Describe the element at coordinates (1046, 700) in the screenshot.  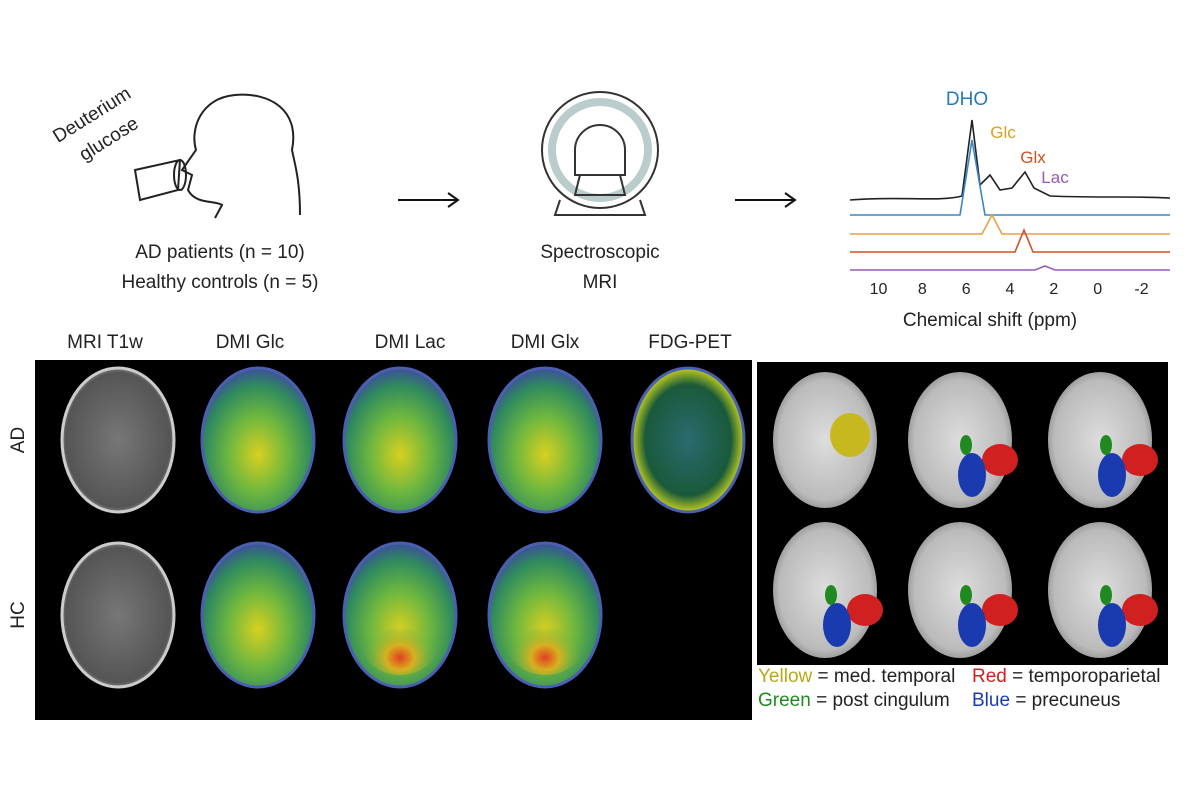
I see `legend-entry: Blue = precuneus` at that location.